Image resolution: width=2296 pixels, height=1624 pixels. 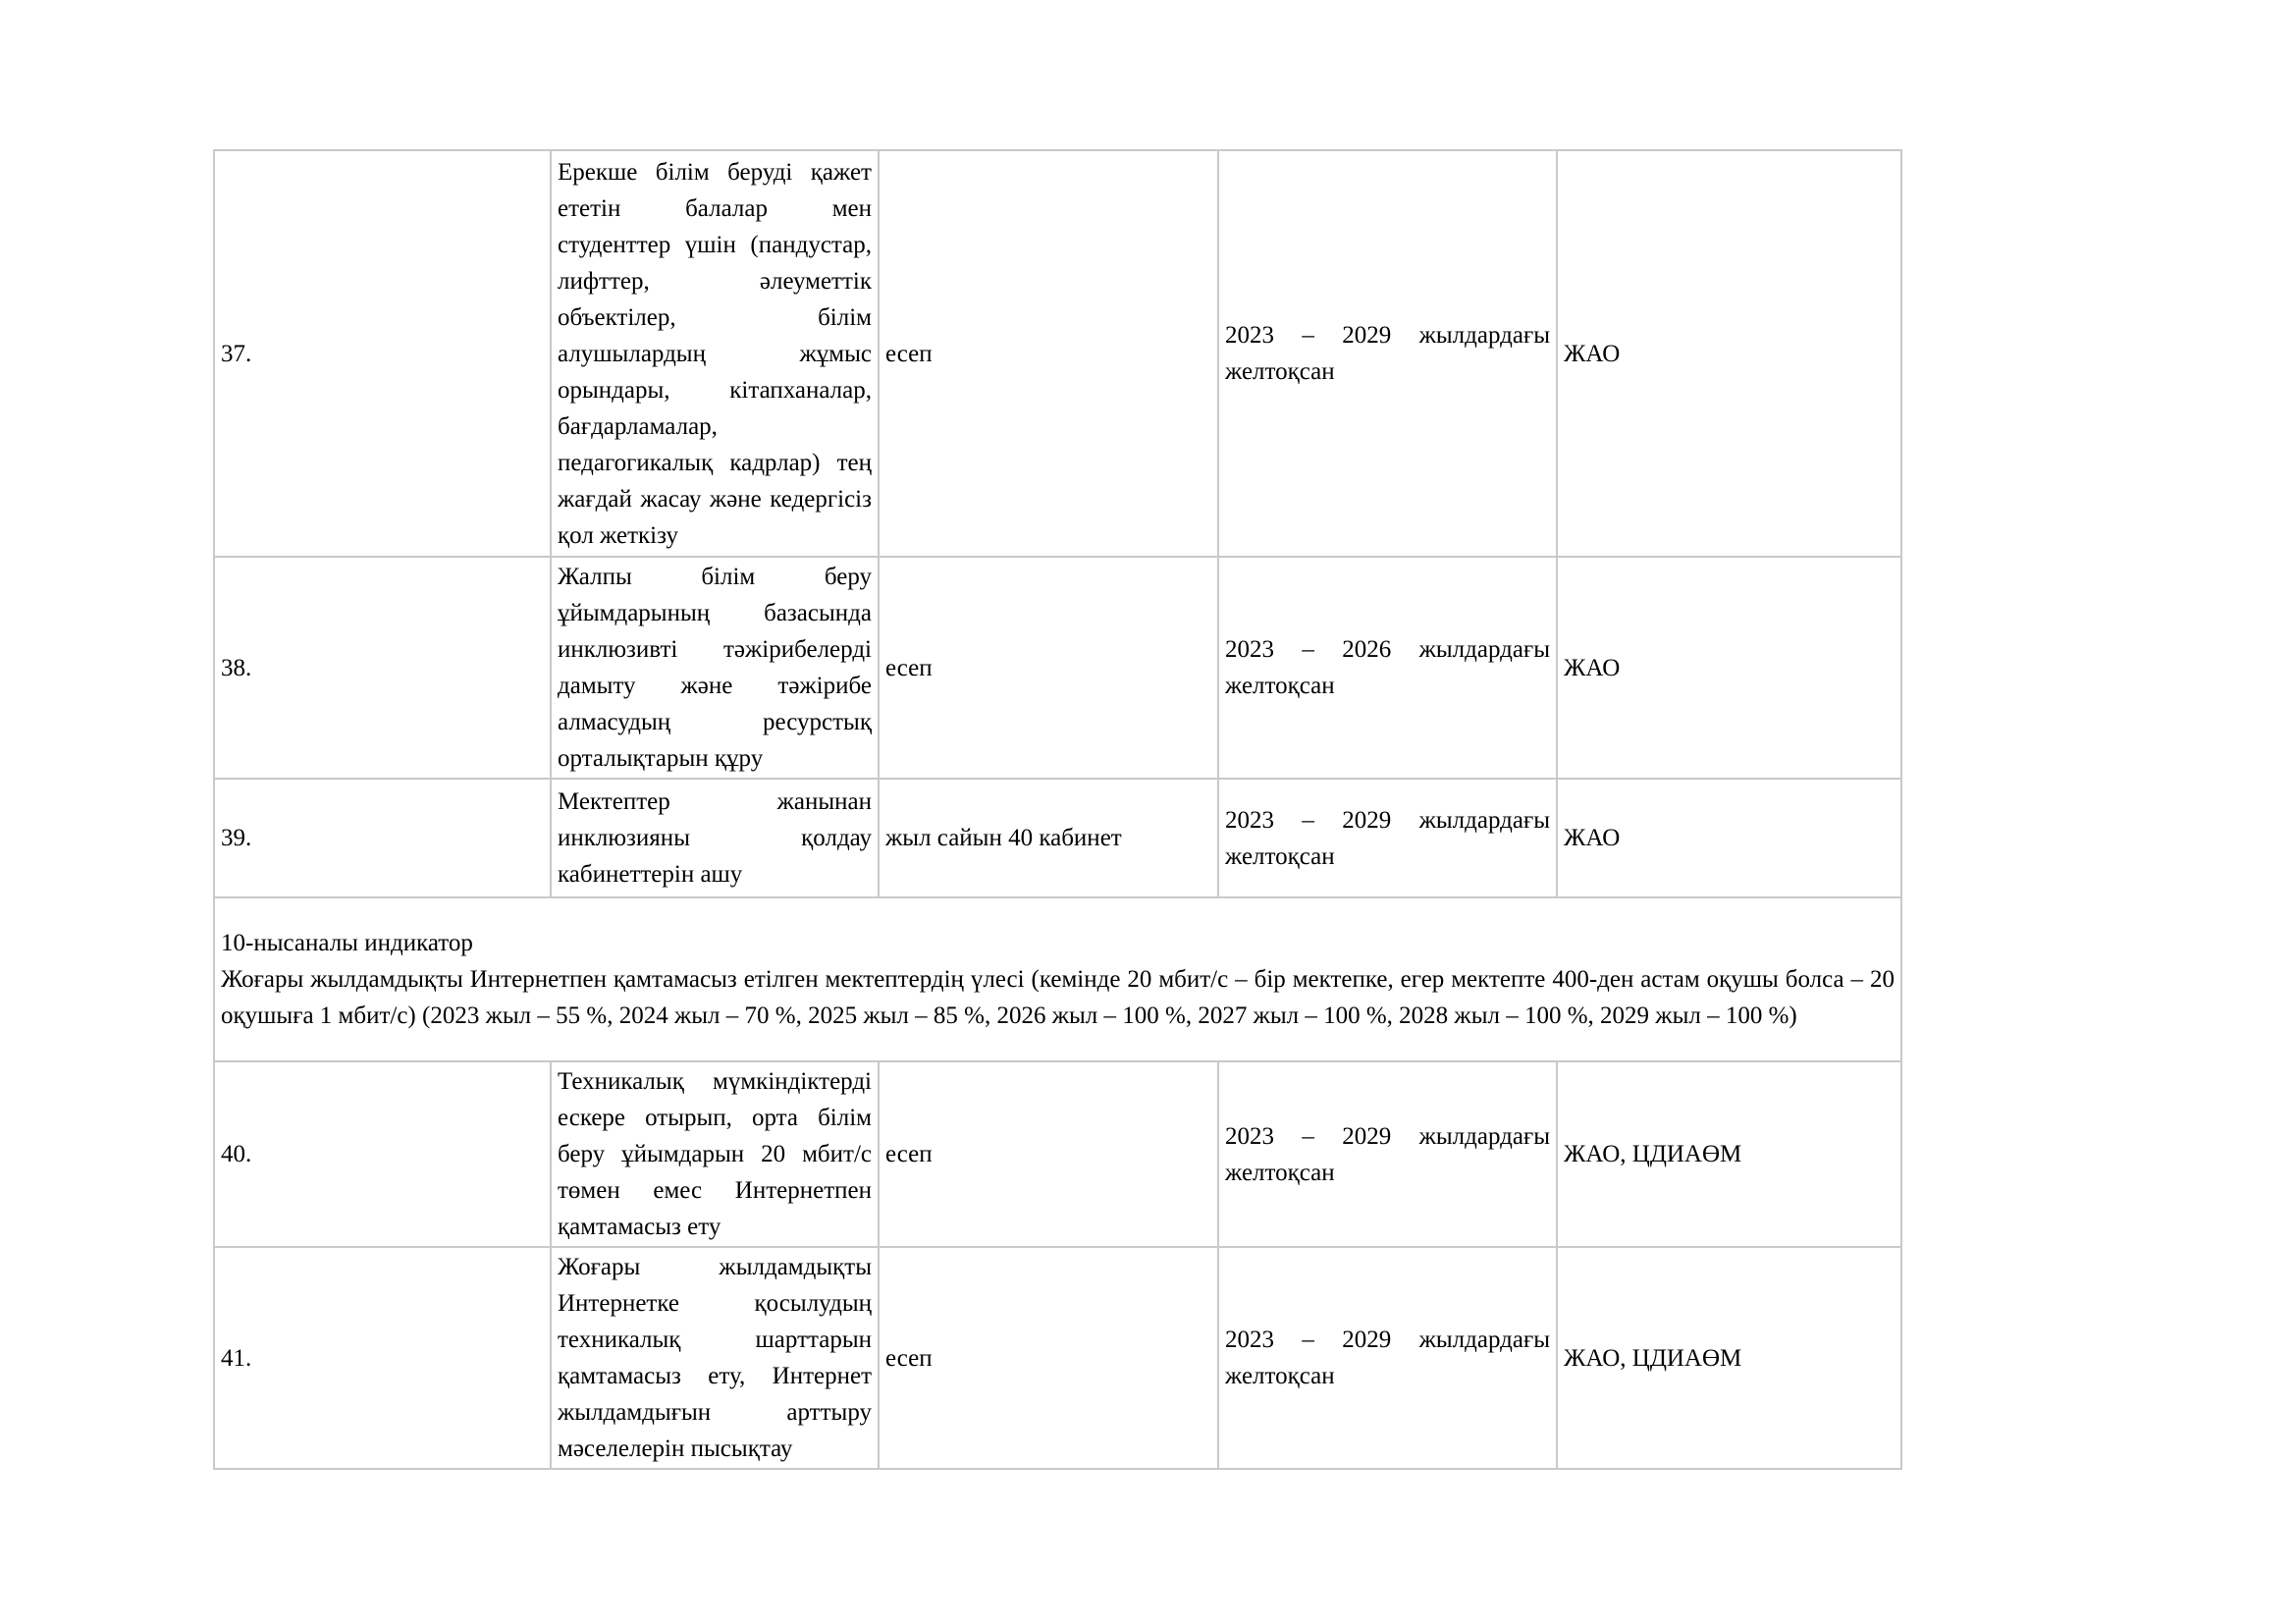 I want to click on row-number-cell: 41., so click(x=382, y=1358).